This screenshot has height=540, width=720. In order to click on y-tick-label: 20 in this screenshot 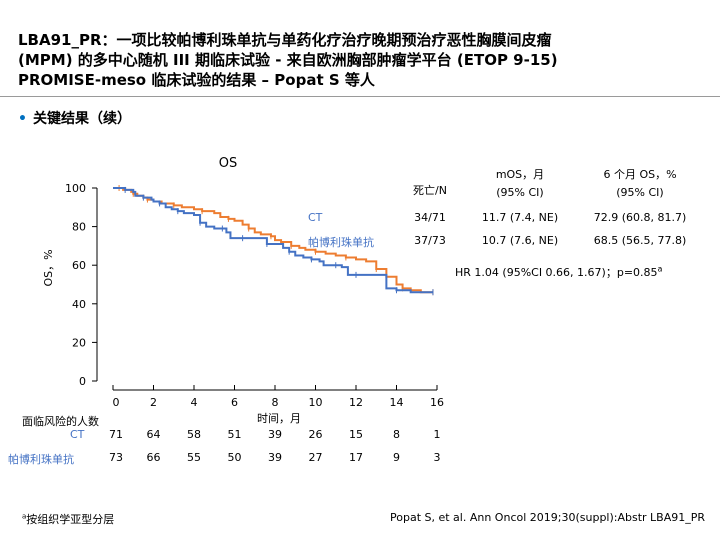, I will do `click(79, 342)`.